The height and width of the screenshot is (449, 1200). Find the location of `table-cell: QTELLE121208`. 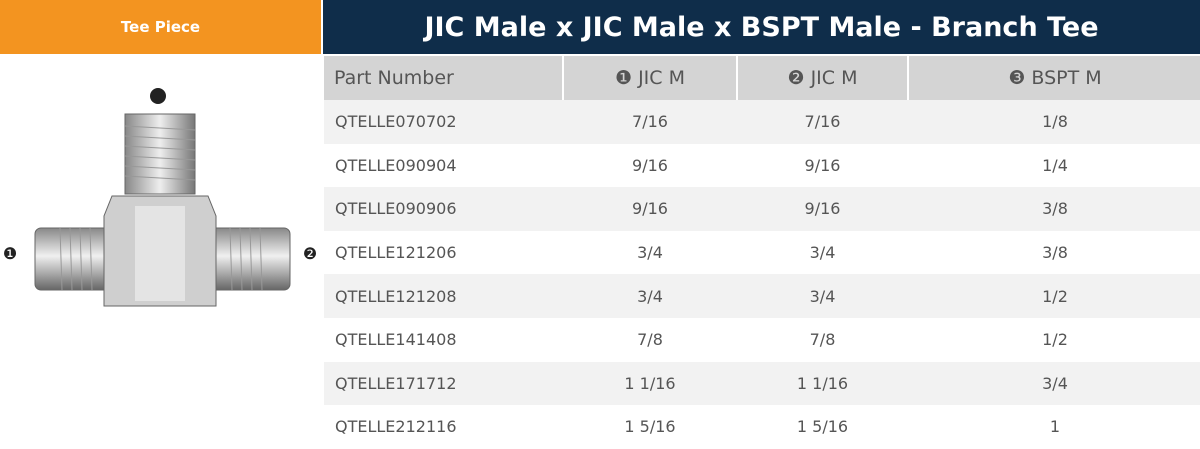

table-cell: QTELLE121208 is located at coordinates (443, 296).